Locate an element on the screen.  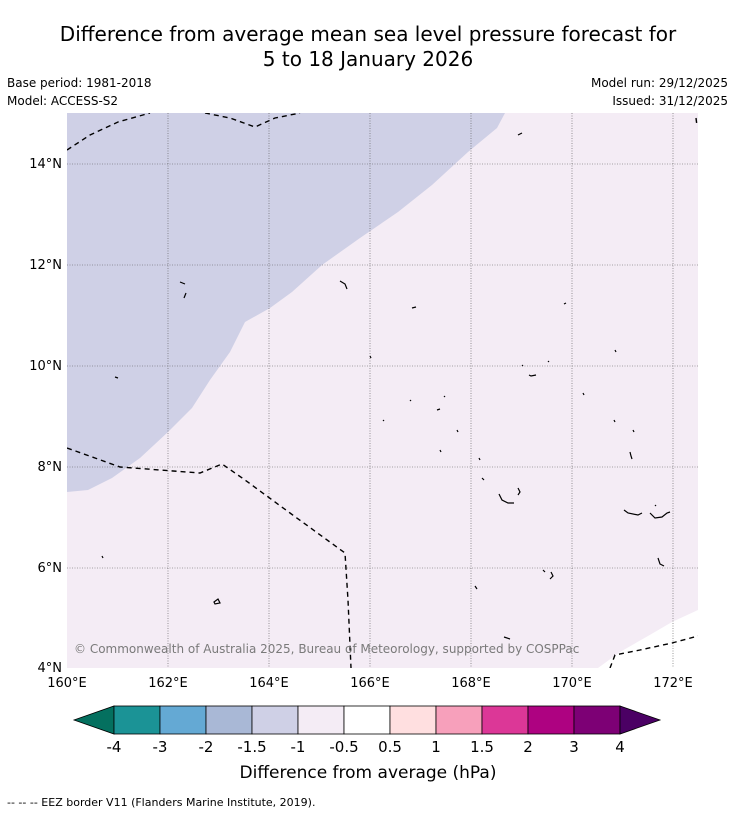
issued-date: Issued: 31/12/2025 is located at coordinates (670, 101).